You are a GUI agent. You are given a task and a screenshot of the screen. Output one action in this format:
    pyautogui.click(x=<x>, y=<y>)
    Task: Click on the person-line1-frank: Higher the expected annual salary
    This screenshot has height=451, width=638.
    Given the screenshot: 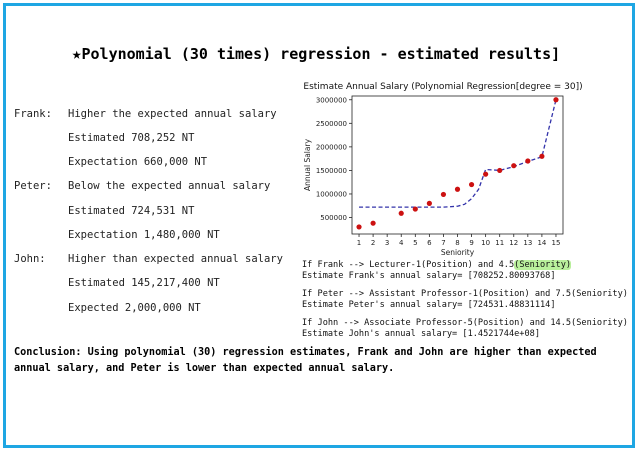 What is the action you would take?
    pyautogui.click(x=172, y=114)
    